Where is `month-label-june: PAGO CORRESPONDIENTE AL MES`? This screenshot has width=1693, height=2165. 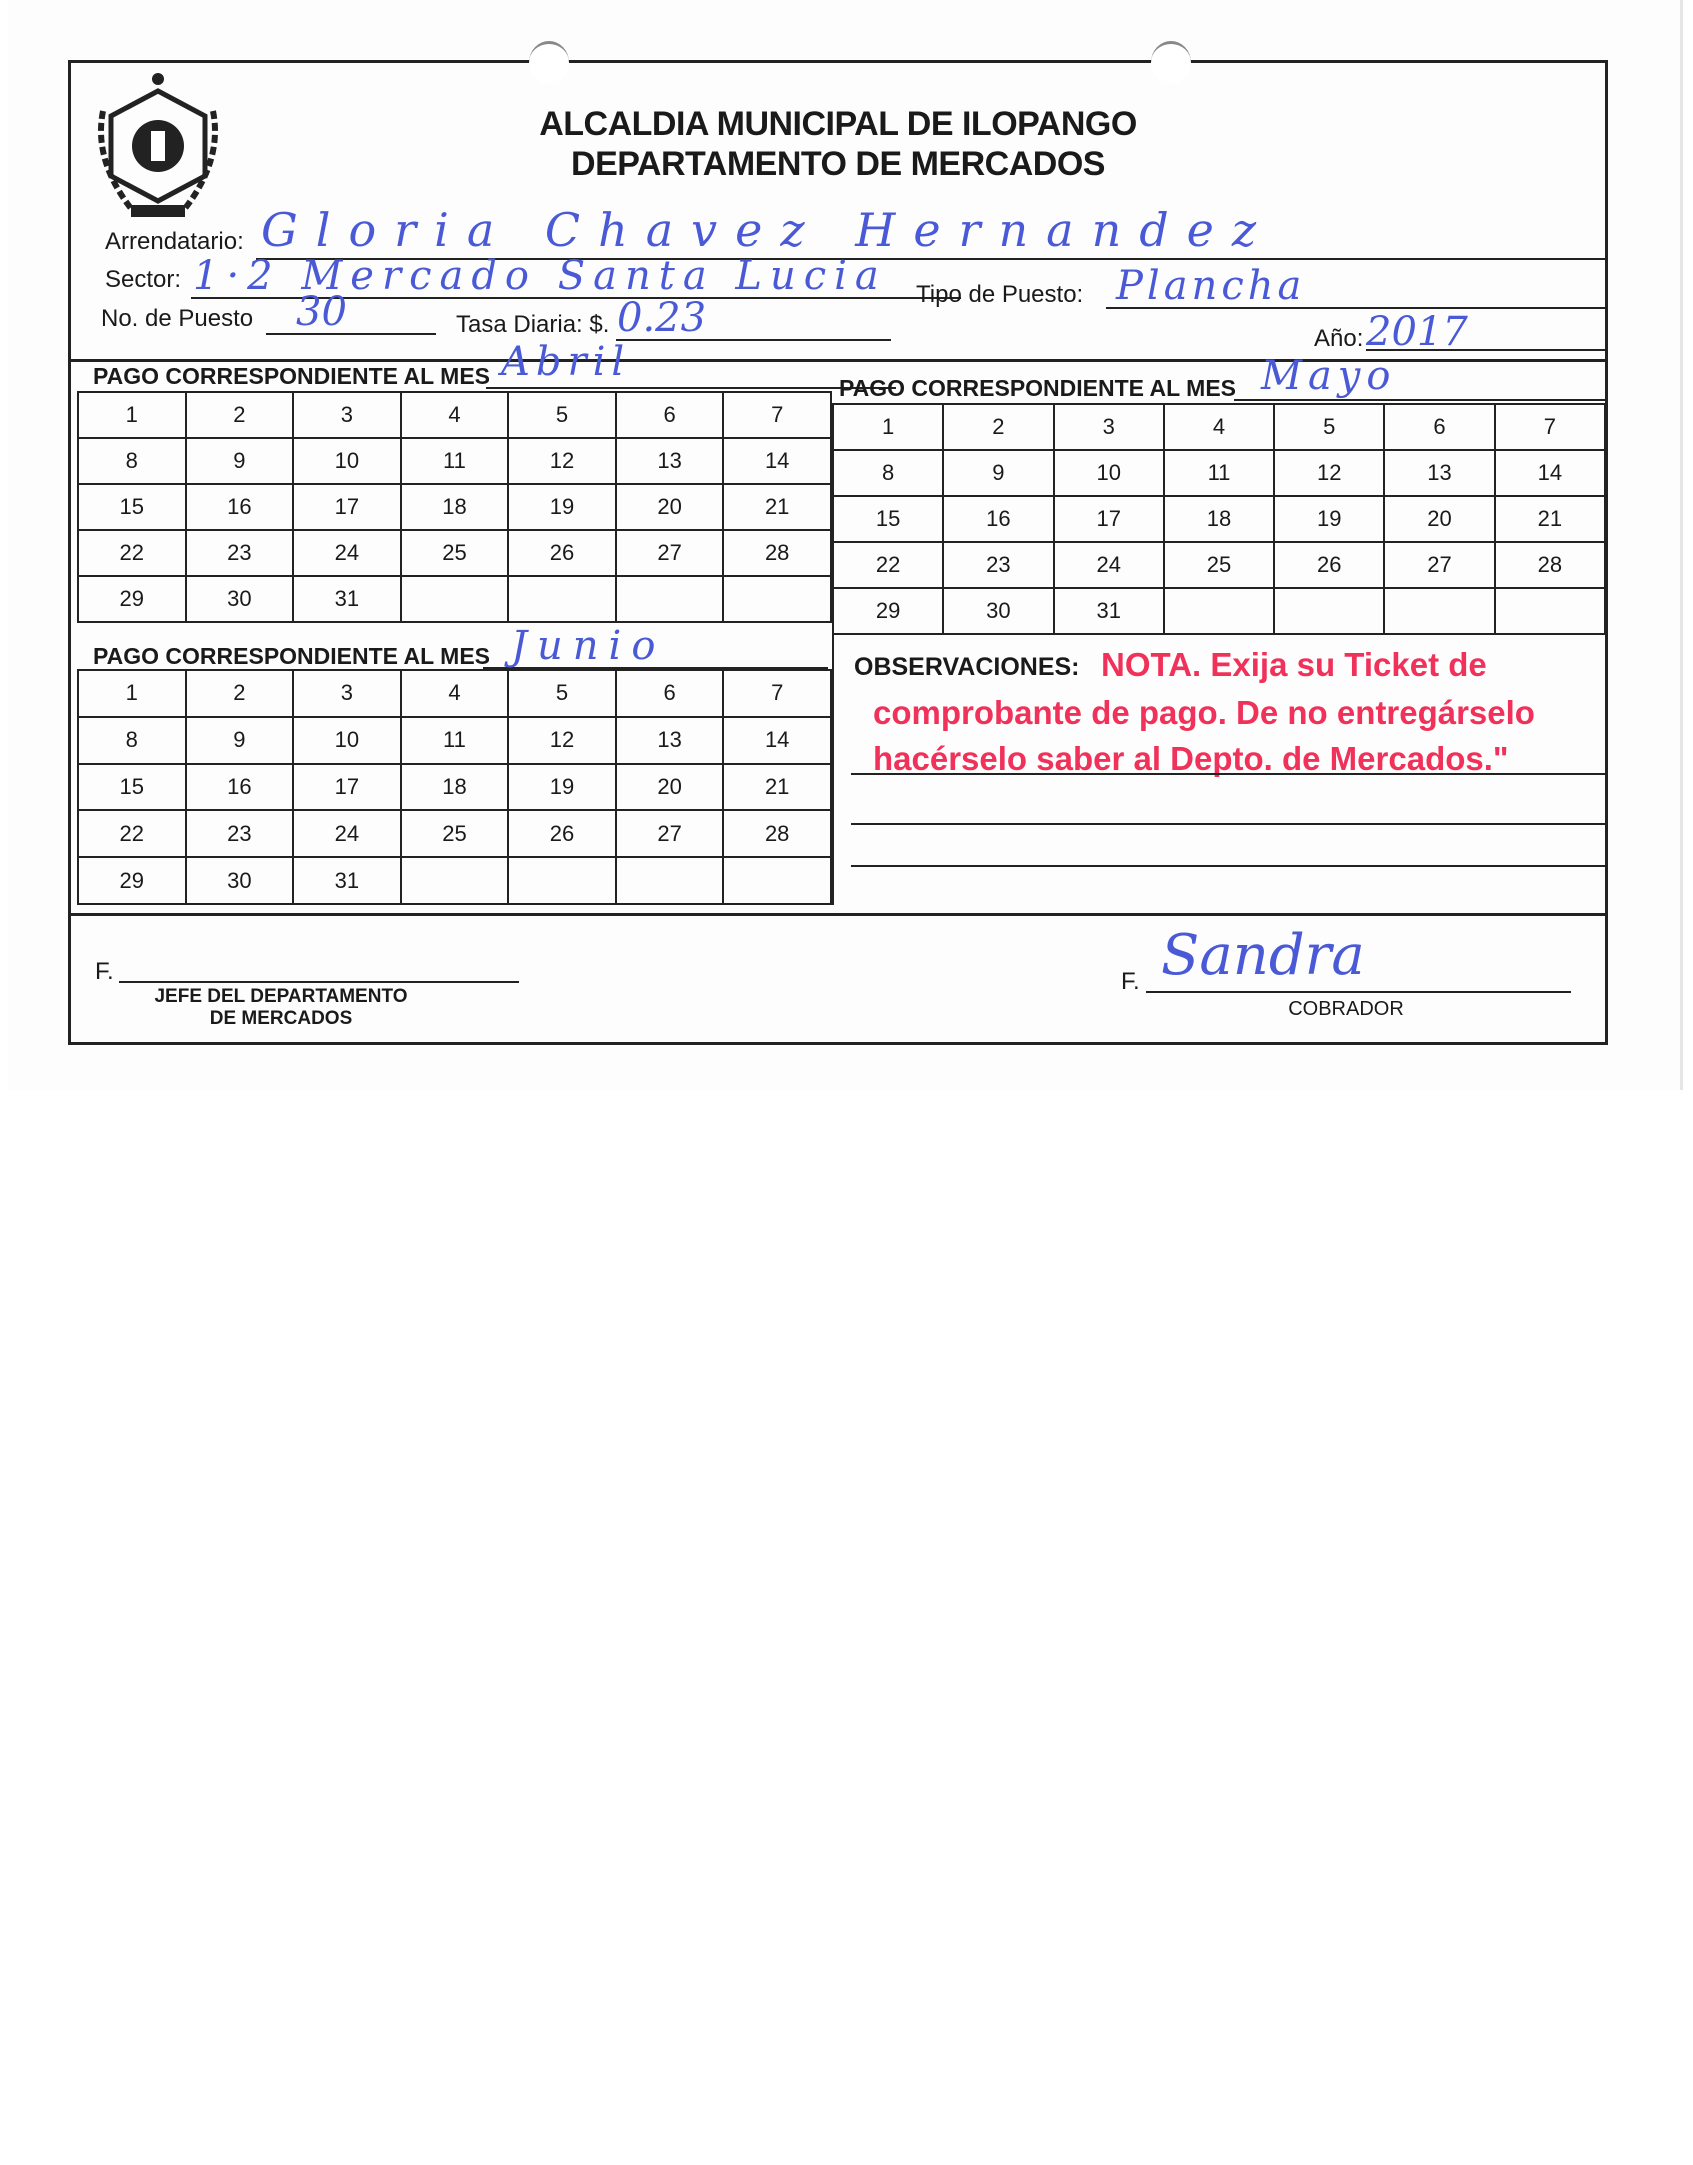
month-label-june: PAGO CORRESPONDIENTE AL MES is located at coordinates (292, 656).